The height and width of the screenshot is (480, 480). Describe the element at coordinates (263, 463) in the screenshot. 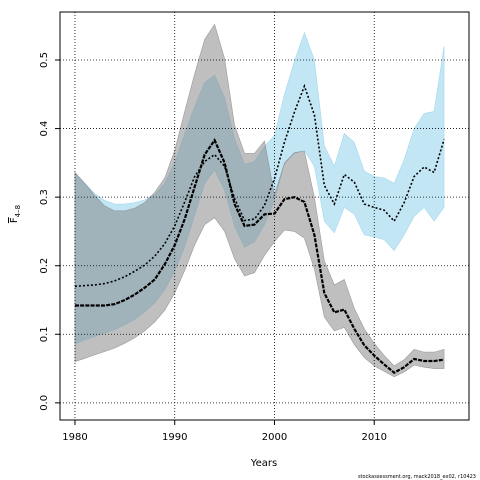

I see `x-axis-title: Years` at that location.